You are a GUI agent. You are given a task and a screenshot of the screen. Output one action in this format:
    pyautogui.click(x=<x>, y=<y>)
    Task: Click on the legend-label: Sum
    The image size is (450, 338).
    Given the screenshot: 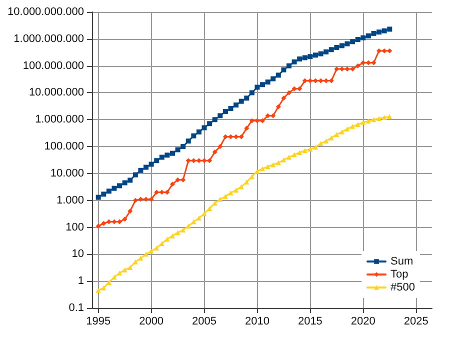 What is the action you would take?
    pyautogui.click(x=402, y=262)
    